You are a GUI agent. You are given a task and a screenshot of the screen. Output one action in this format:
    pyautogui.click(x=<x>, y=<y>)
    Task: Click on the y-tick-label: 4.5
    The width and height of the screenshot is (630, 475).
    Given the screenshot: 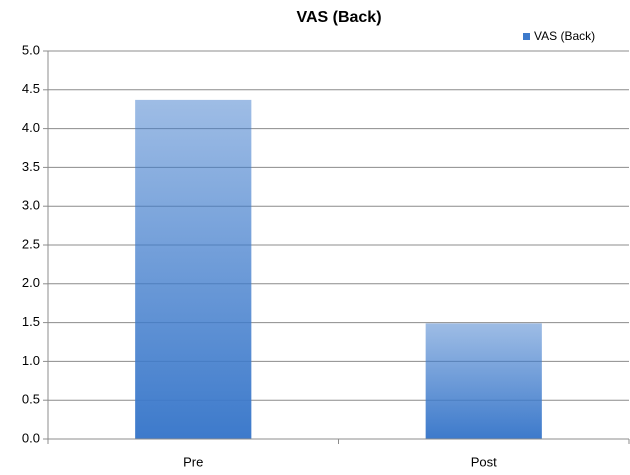 What is the action you would take?
    pyautogui.click(x=31, y=88)
    